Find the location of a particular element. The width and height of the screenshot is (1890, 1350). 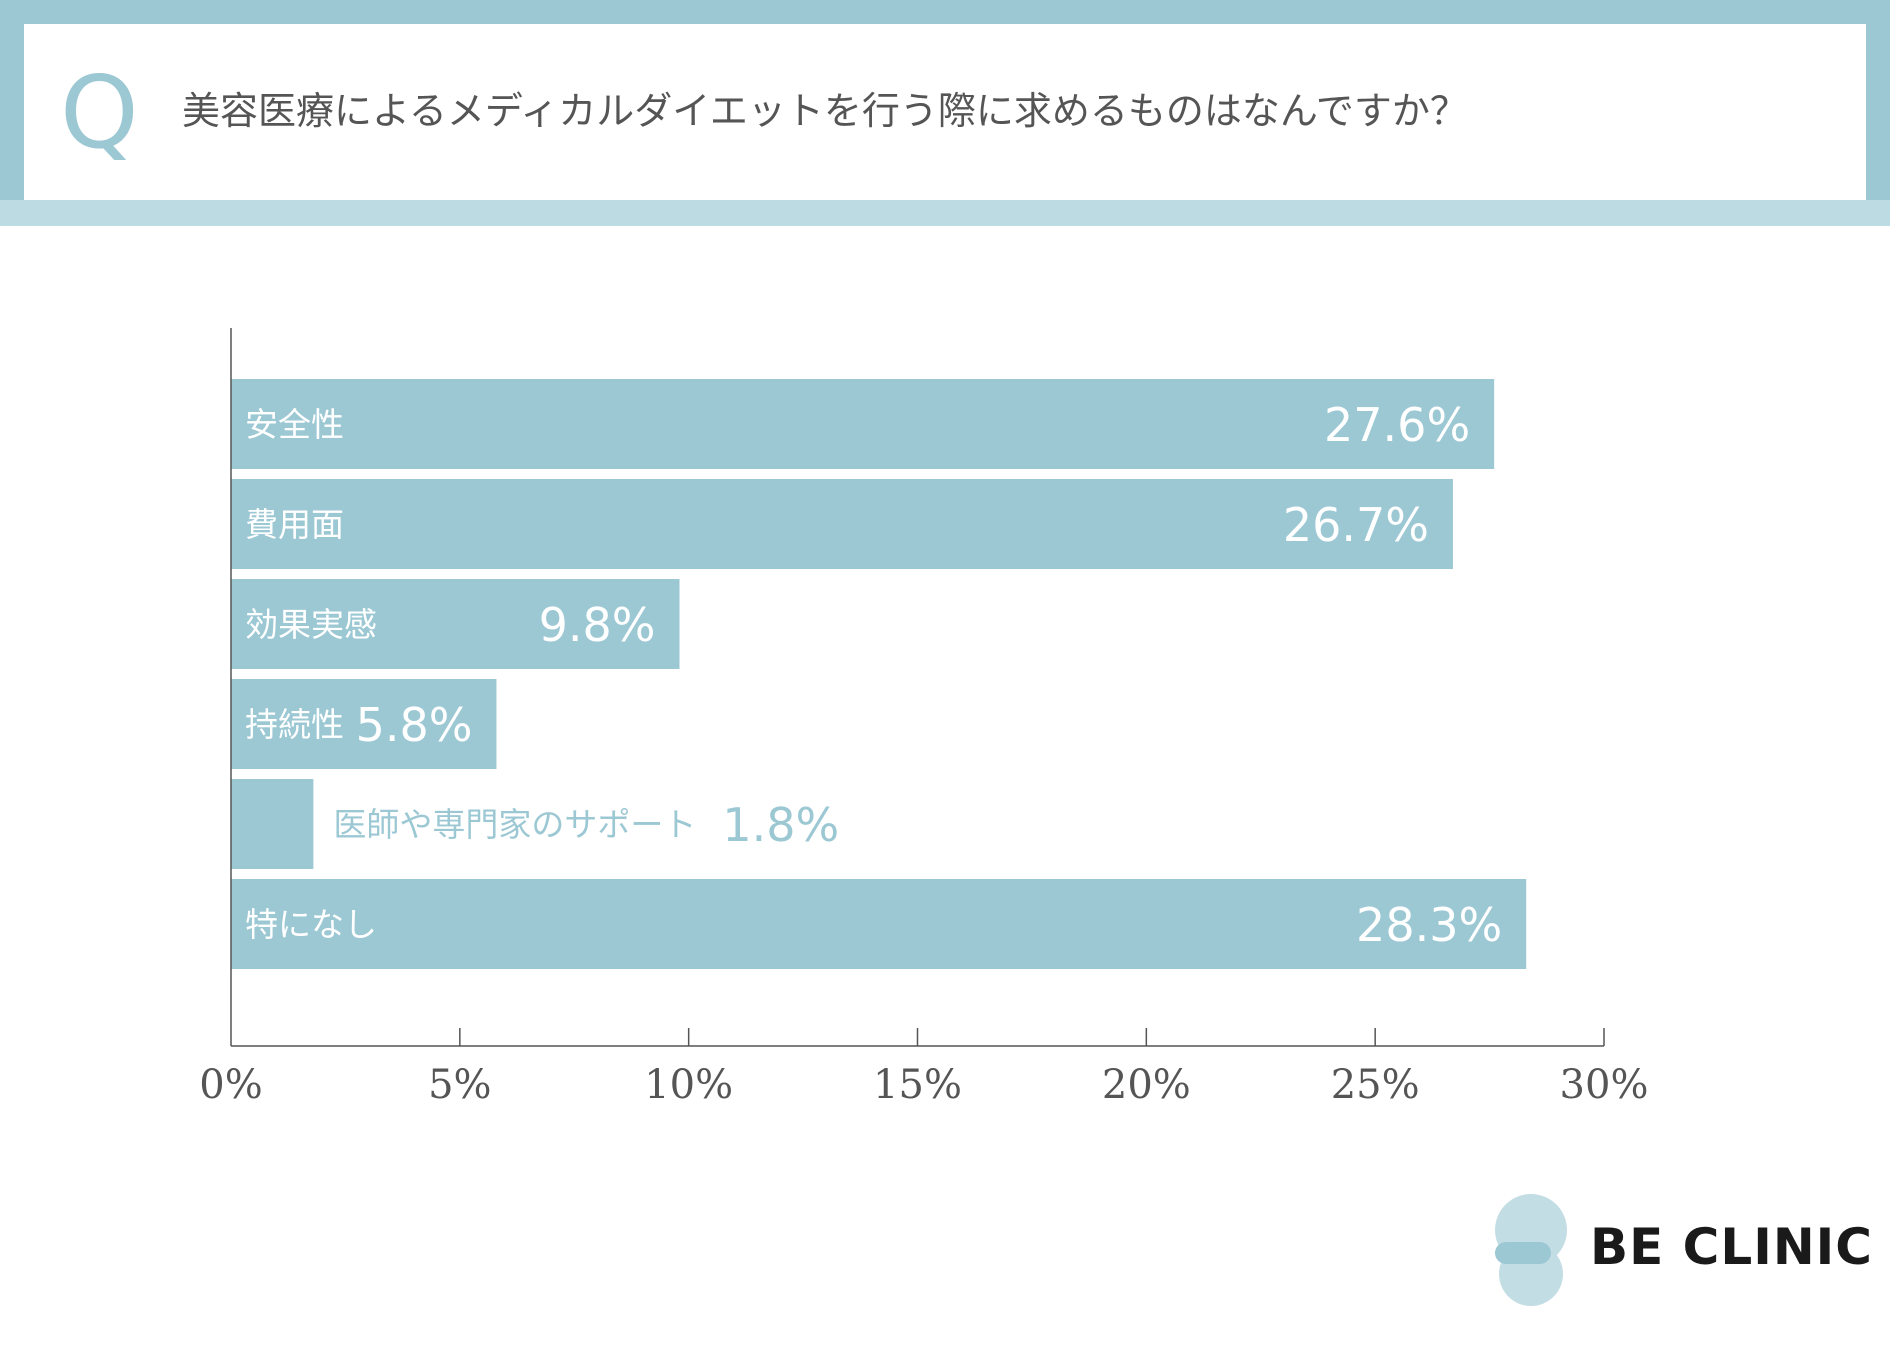

question-marker: Q is located at coordinates (99, 112).